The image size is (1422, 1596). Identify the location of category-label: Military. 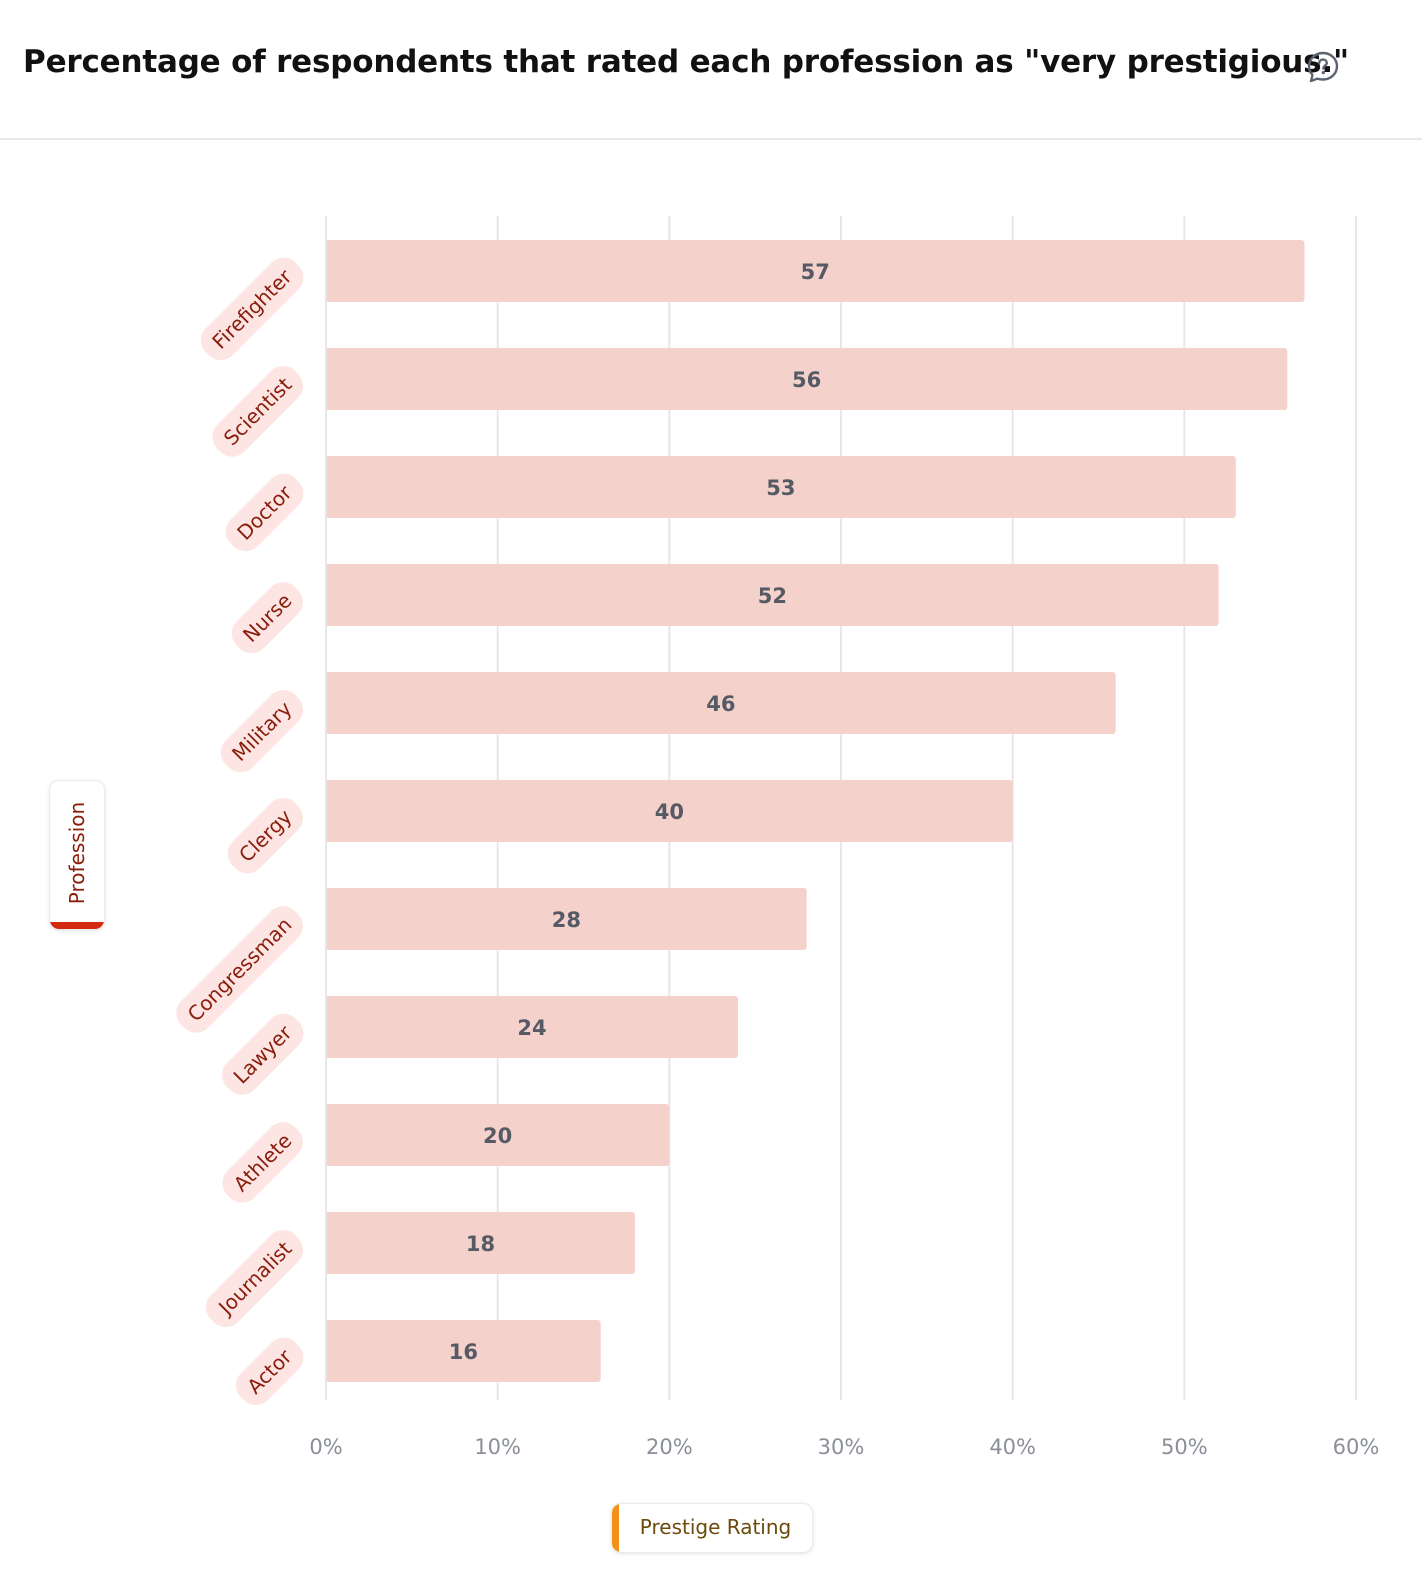
(261, 731).